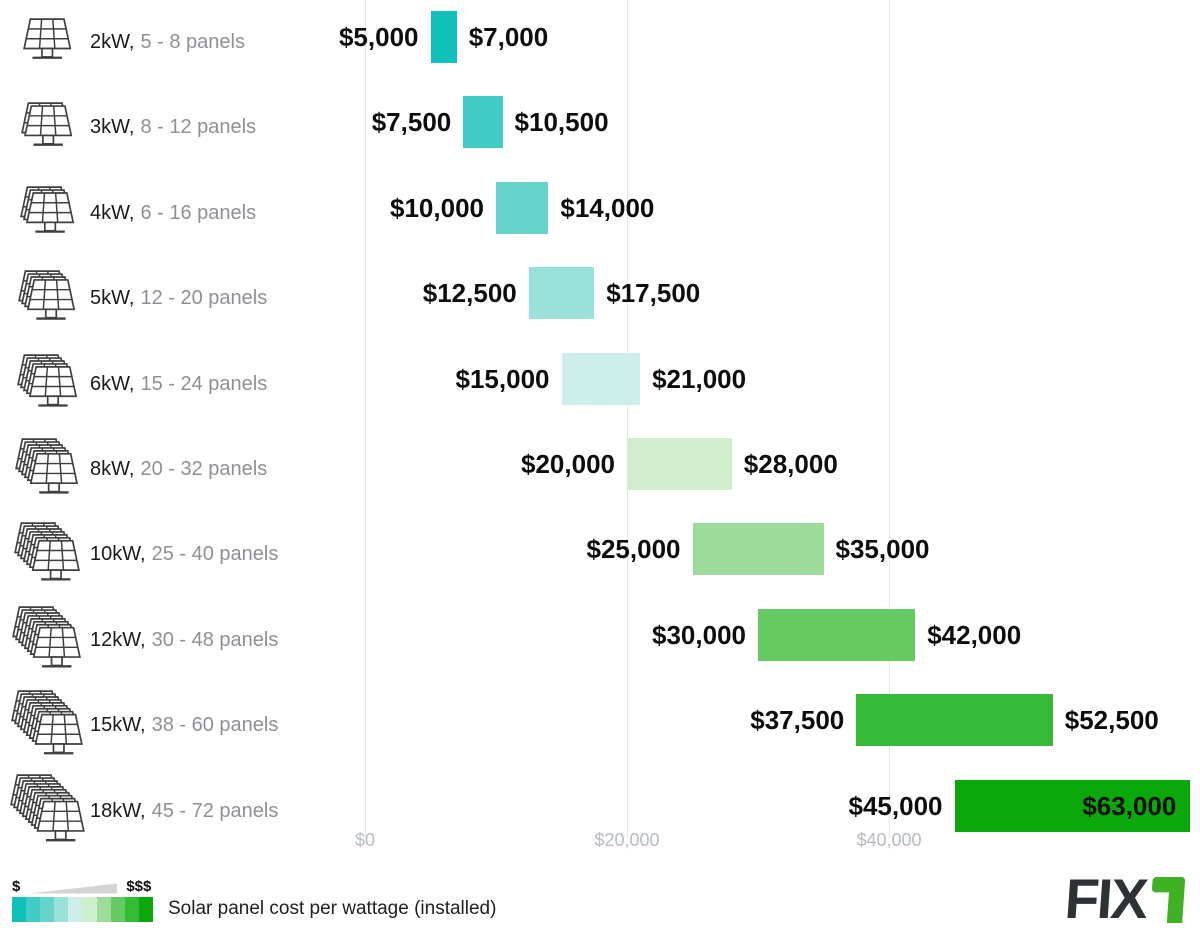 The height and width of the screenshot is (935, 1200). What do you see at coordinates (112, 383) in the screenshot?
I see `row-system-size: 6kW,` at bounding box center [112, 383].